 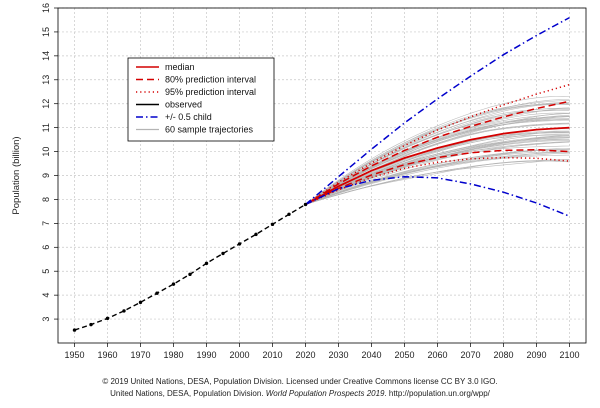 What do you see at coordinates (338, 355) in the screenshot?
I see `x-tick-label: 2030` at bounding box center [338, 355].